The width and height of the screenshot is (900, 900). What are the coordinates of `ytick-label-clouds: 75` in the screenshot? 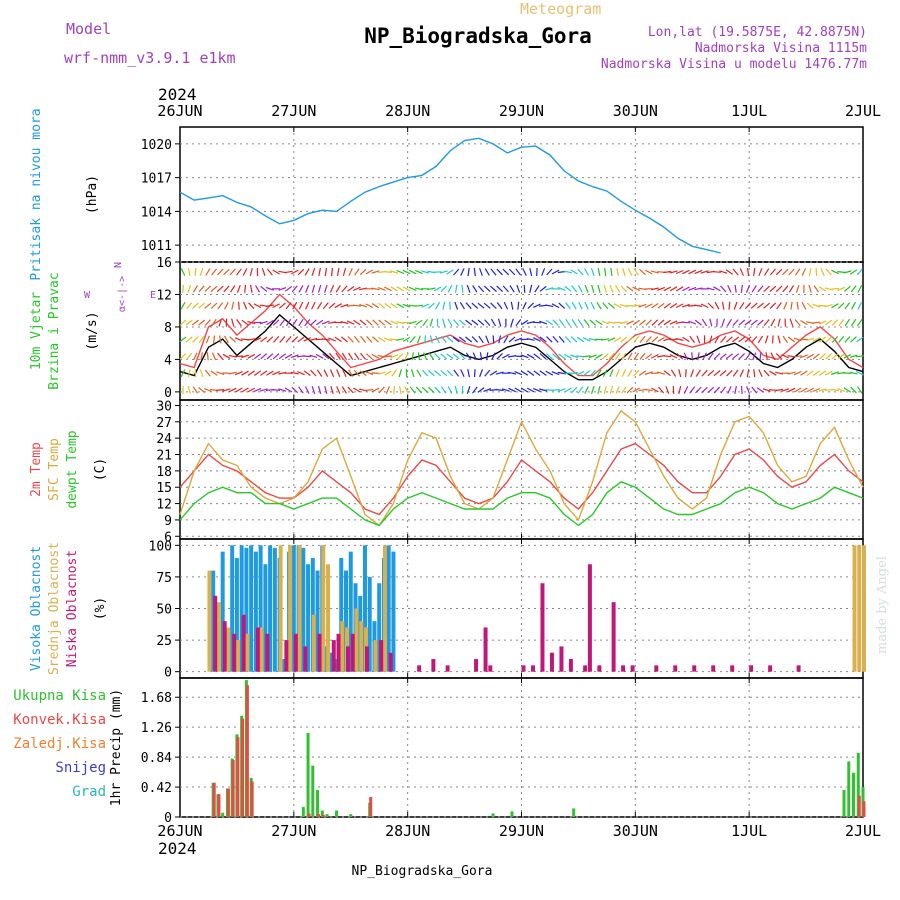 It's located at (164, 578).